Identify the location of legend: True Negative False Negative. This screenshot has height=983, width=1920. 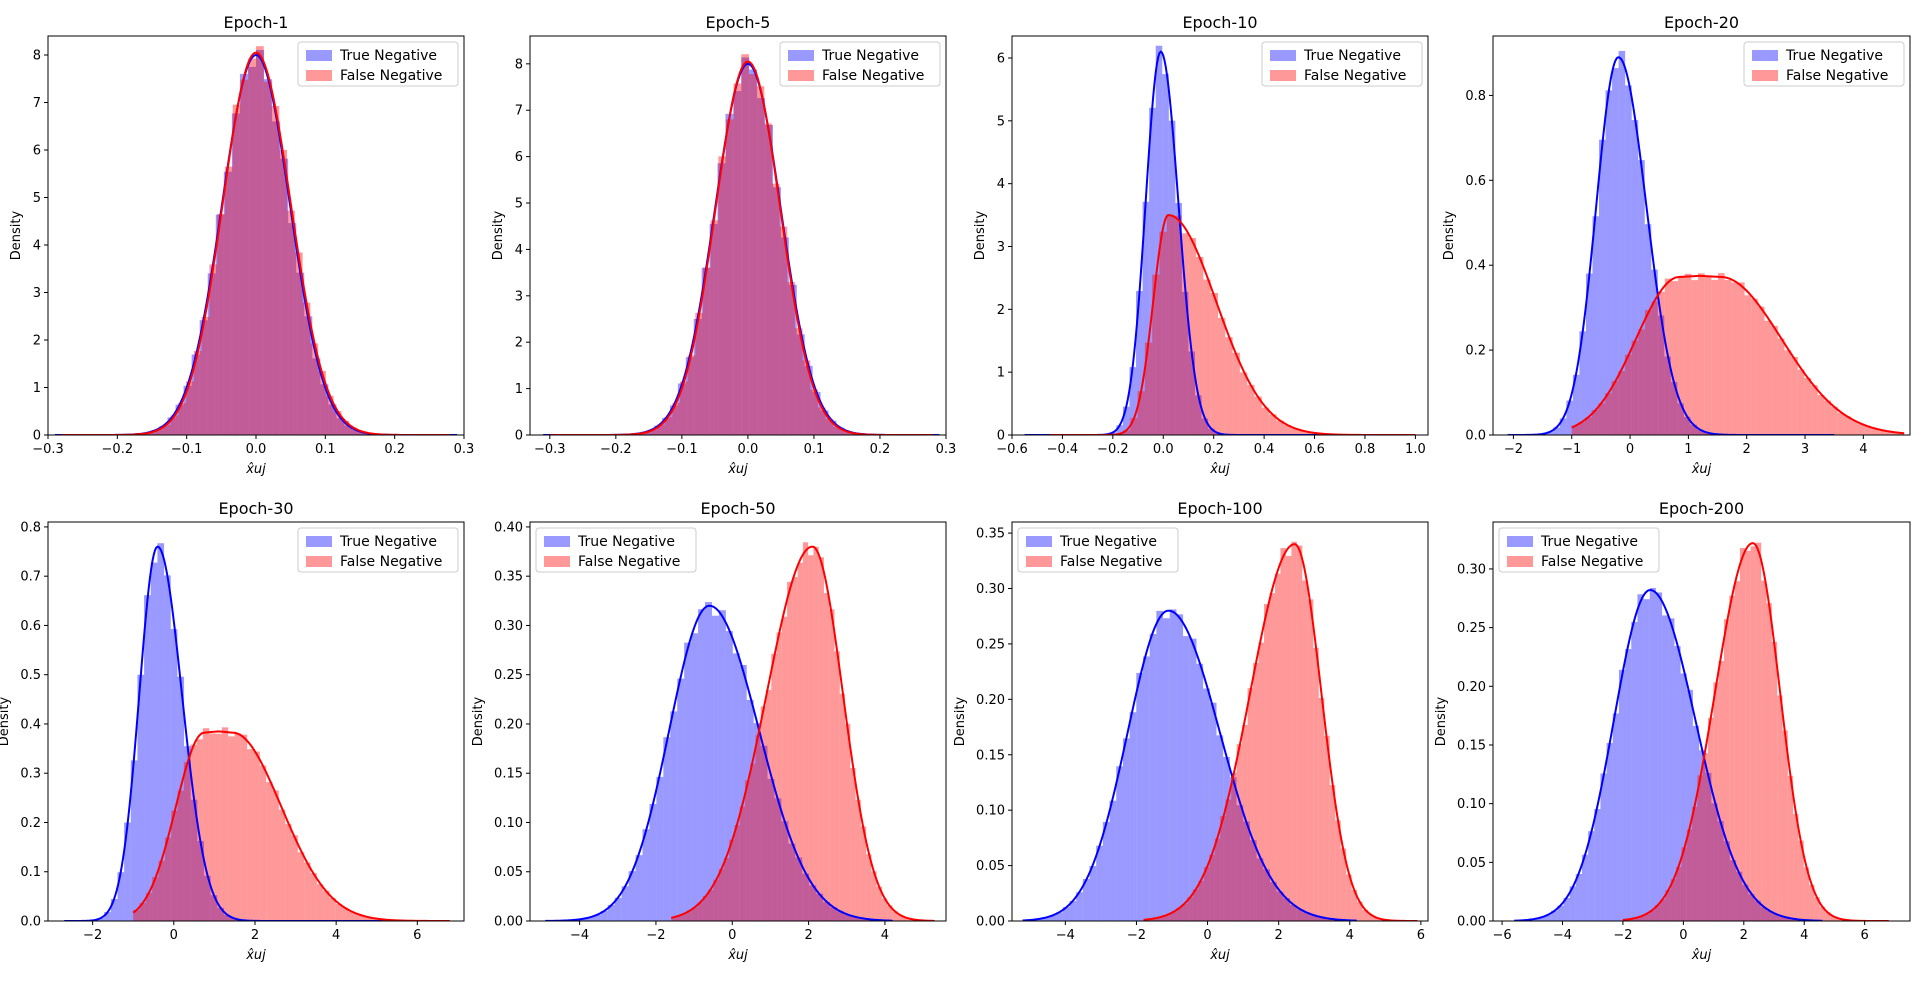
(860, 64).